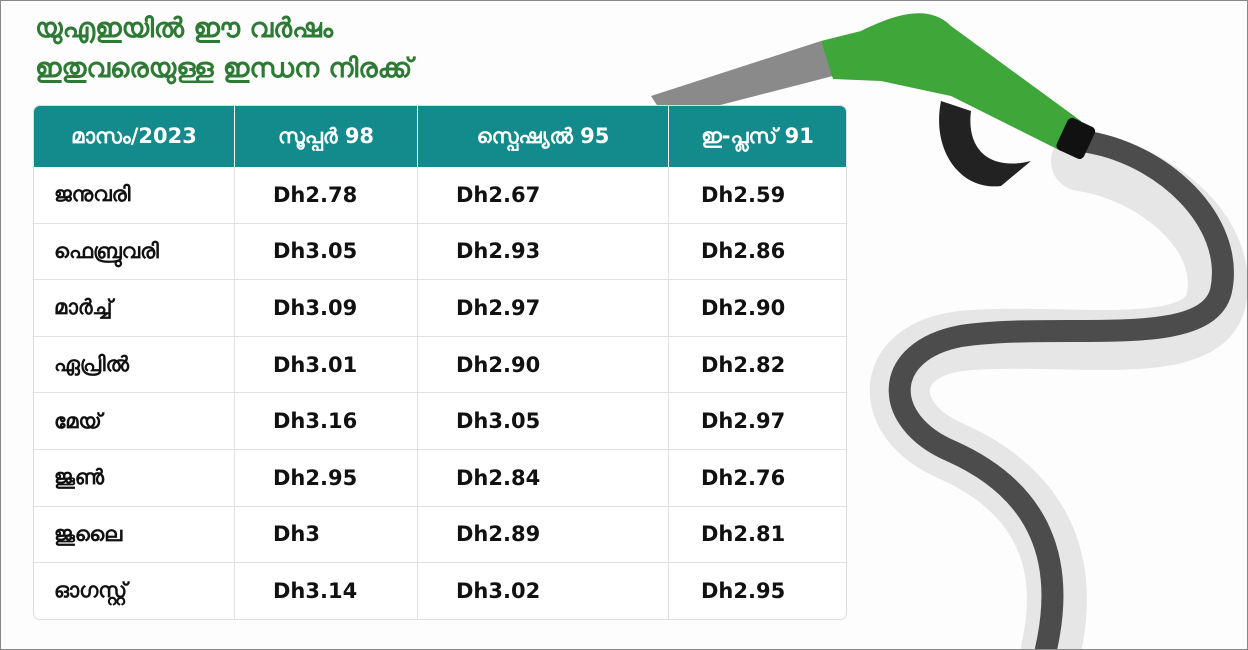 This screenshot has height=650, width=1248. I want to click on price-cell: Dh3.09, so click(326, 308).